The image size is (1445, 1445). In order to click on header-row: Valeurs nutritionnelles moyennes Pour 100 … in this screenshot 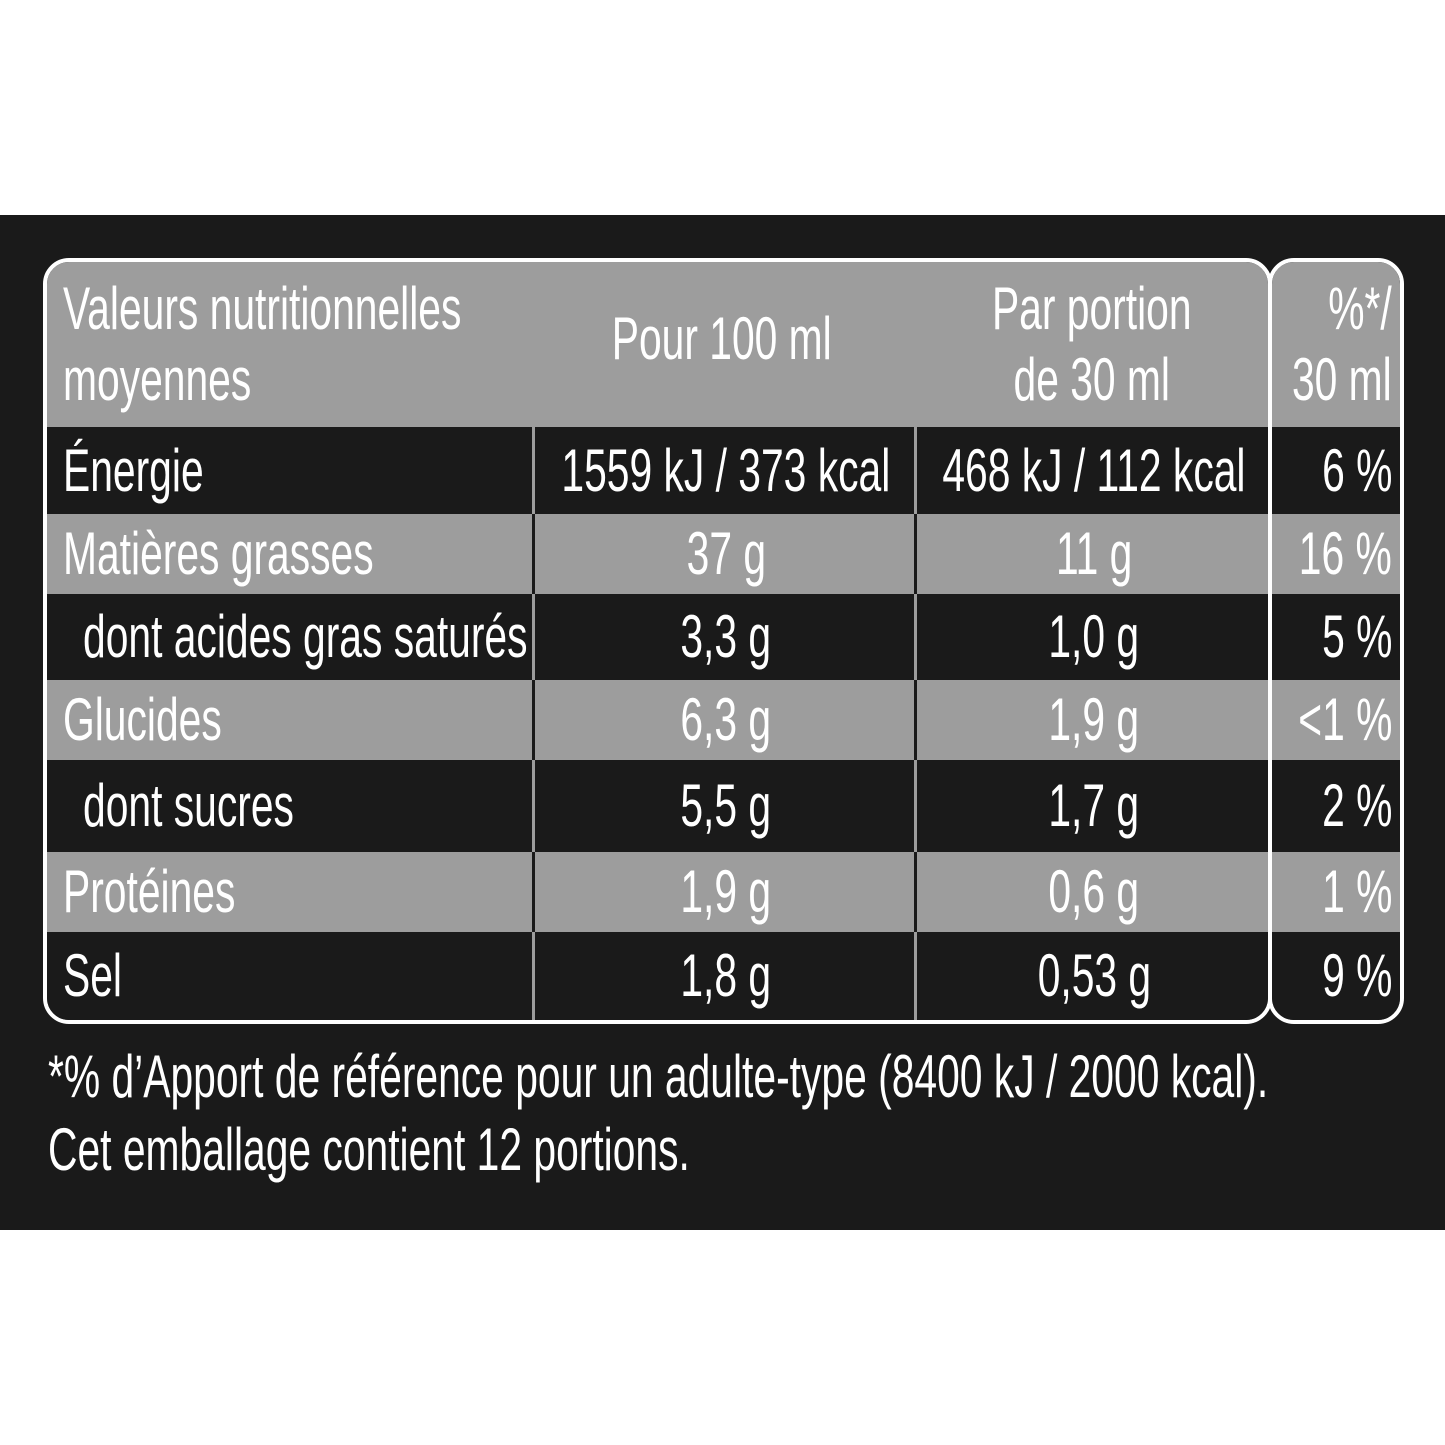, I will do `click(657, 344)`.